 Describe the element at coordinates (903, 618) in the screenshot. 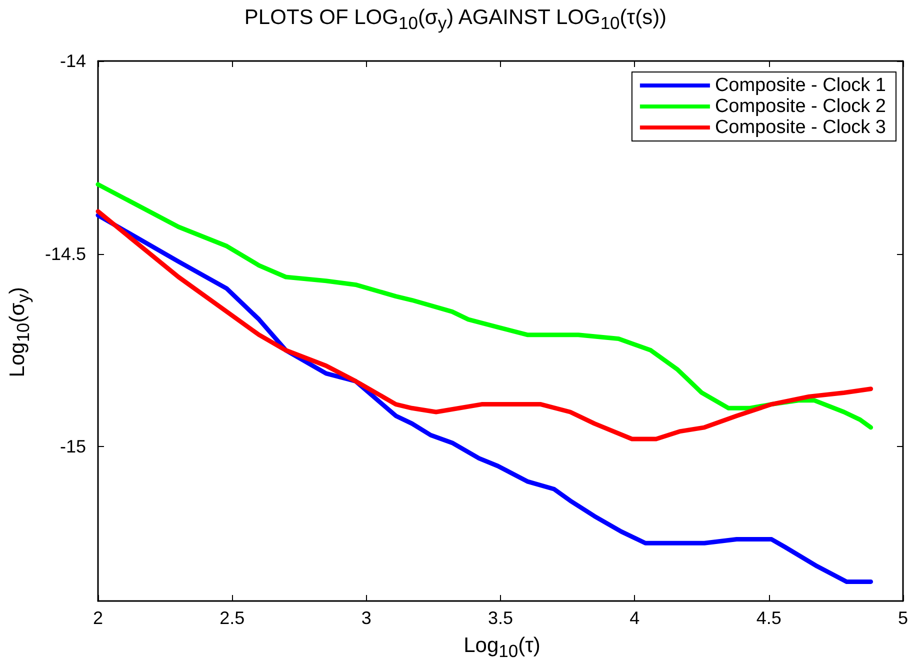

I see `x-tick-label: 5` at that location.